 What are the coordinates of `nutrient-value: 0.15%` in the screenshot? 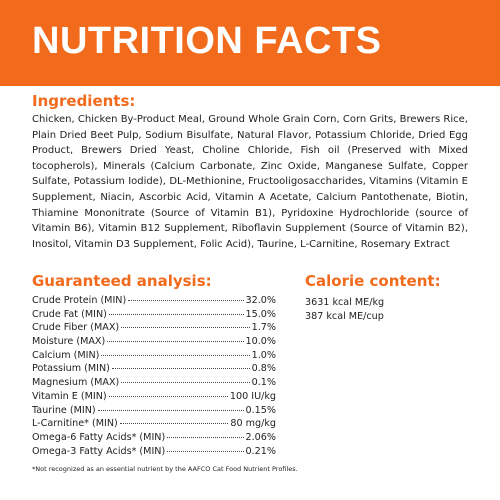 It's located at (260, 410).